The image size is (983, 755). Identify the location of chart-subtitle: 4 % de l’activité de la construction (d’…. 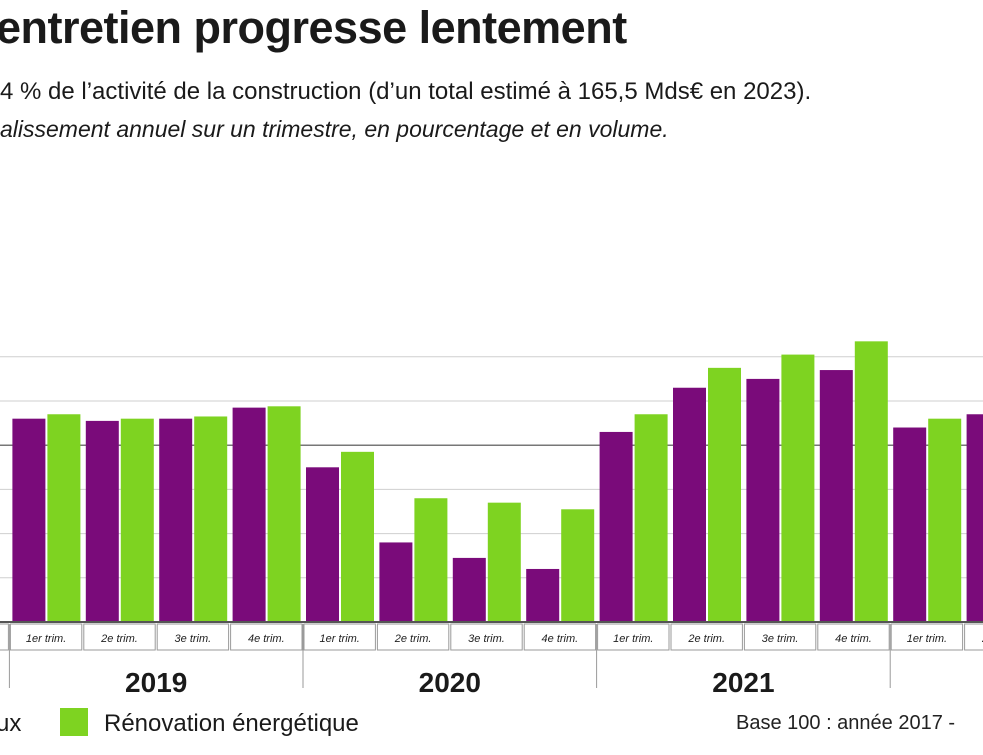
(406, 91).